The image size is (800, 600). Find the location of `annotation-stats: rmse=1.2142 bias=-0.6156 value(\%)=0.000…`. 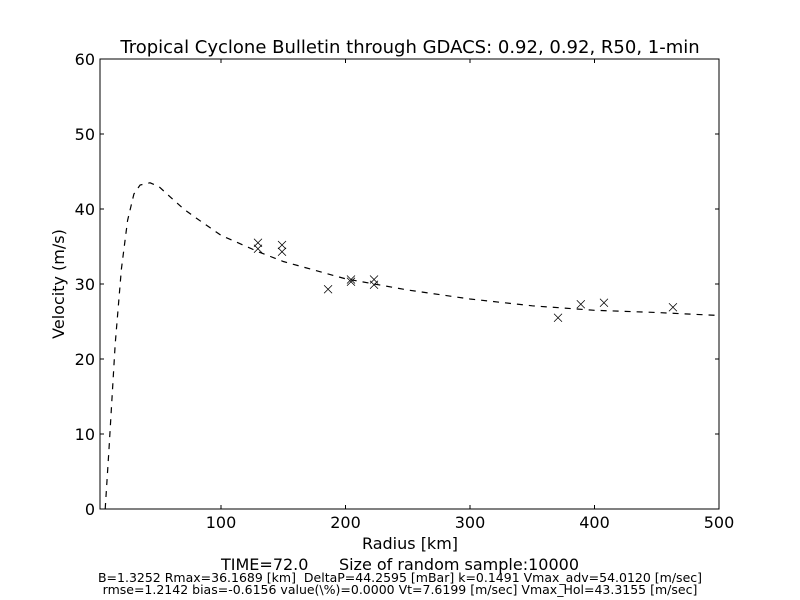

annotation-stats: rmse=1.2142 bias=-0.6156 value(\%)=0.000… is located at coordinates (400, 589).